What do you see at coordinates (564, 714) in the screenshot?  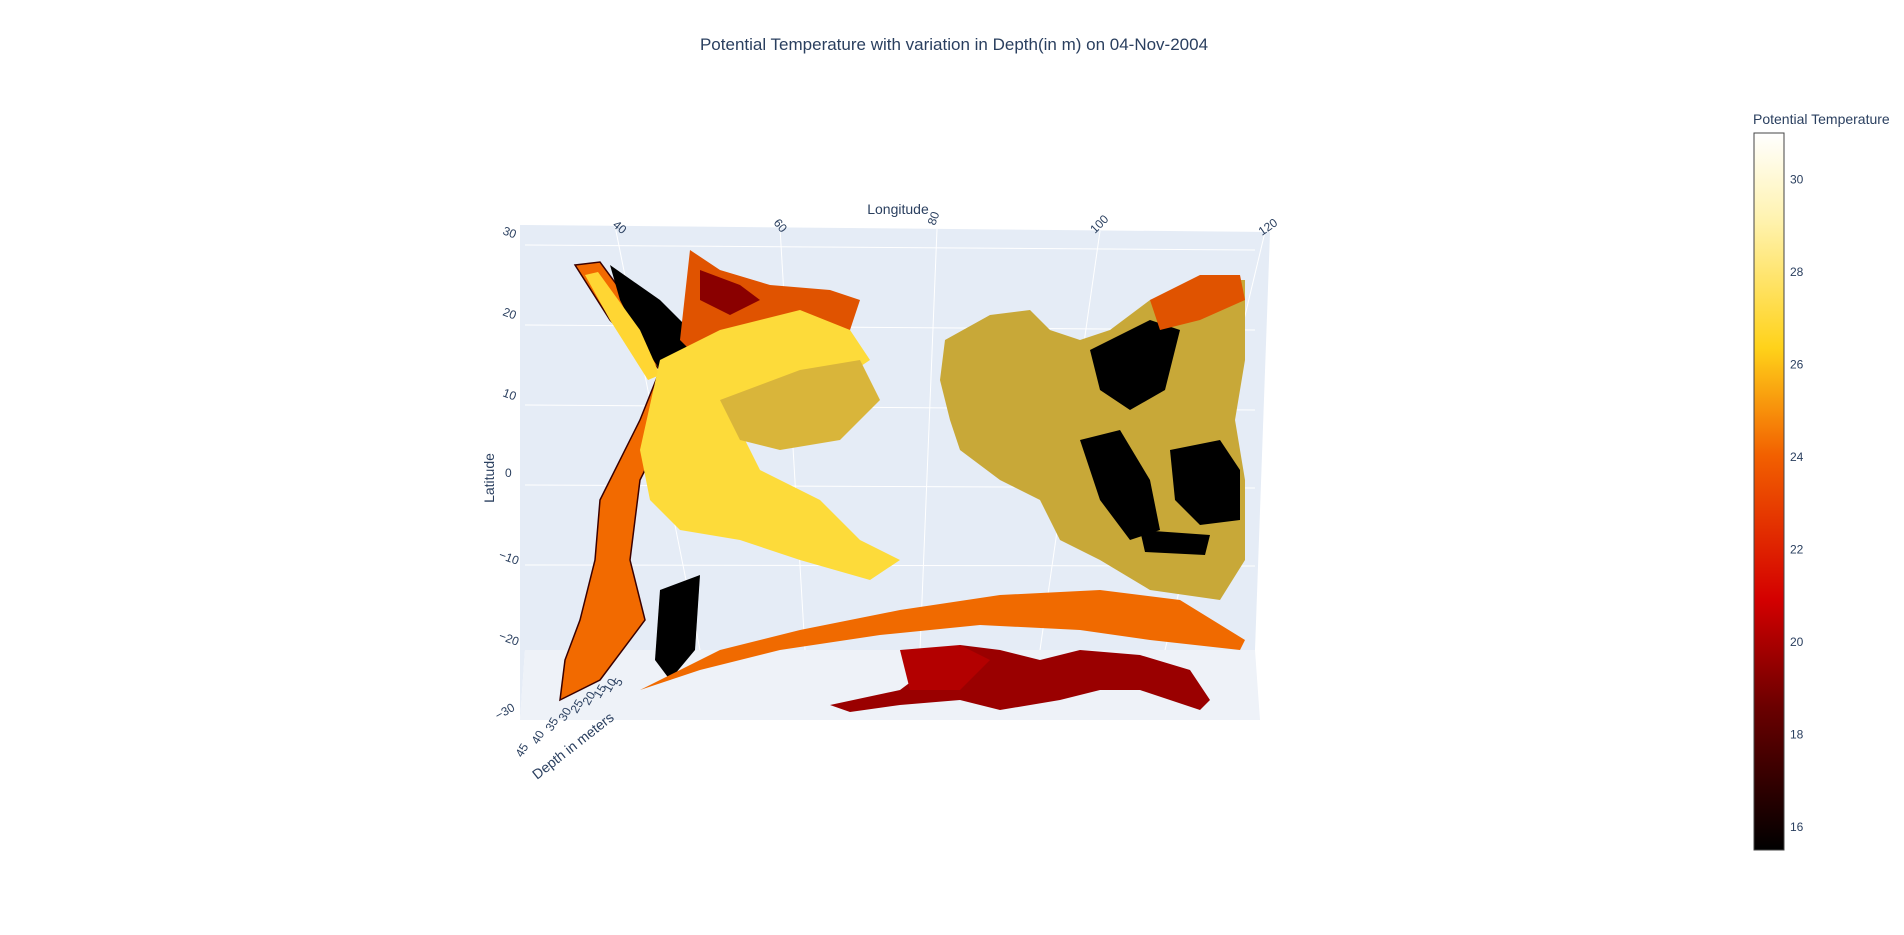 I see `z-tick: 30` at bounding box center [564, 714].